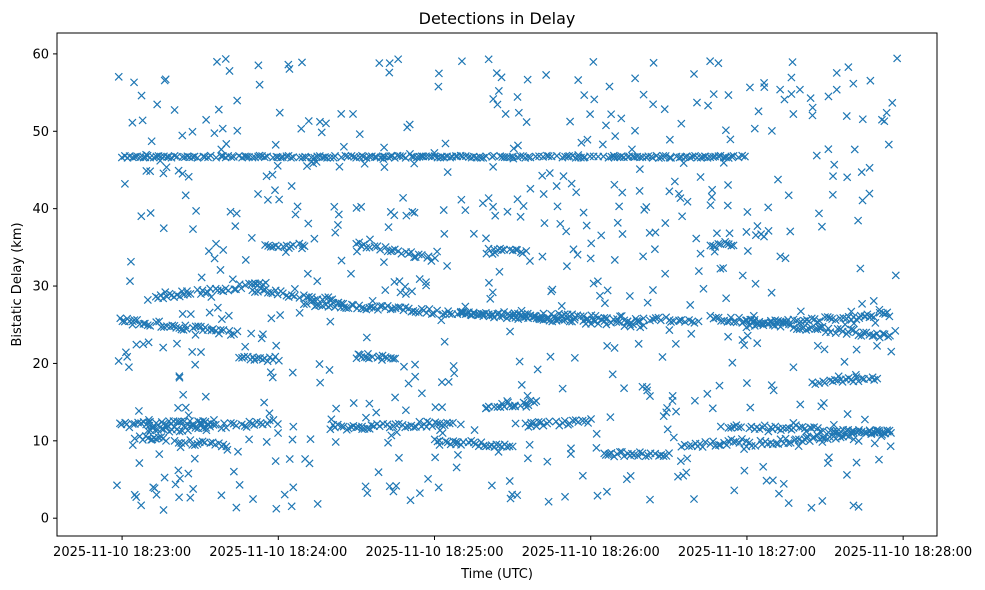 This screenshot has width=985, height=590. Describe the element at coordinates (40, 441) in the screenshot. I see `y-tick-label: 10` at that location.